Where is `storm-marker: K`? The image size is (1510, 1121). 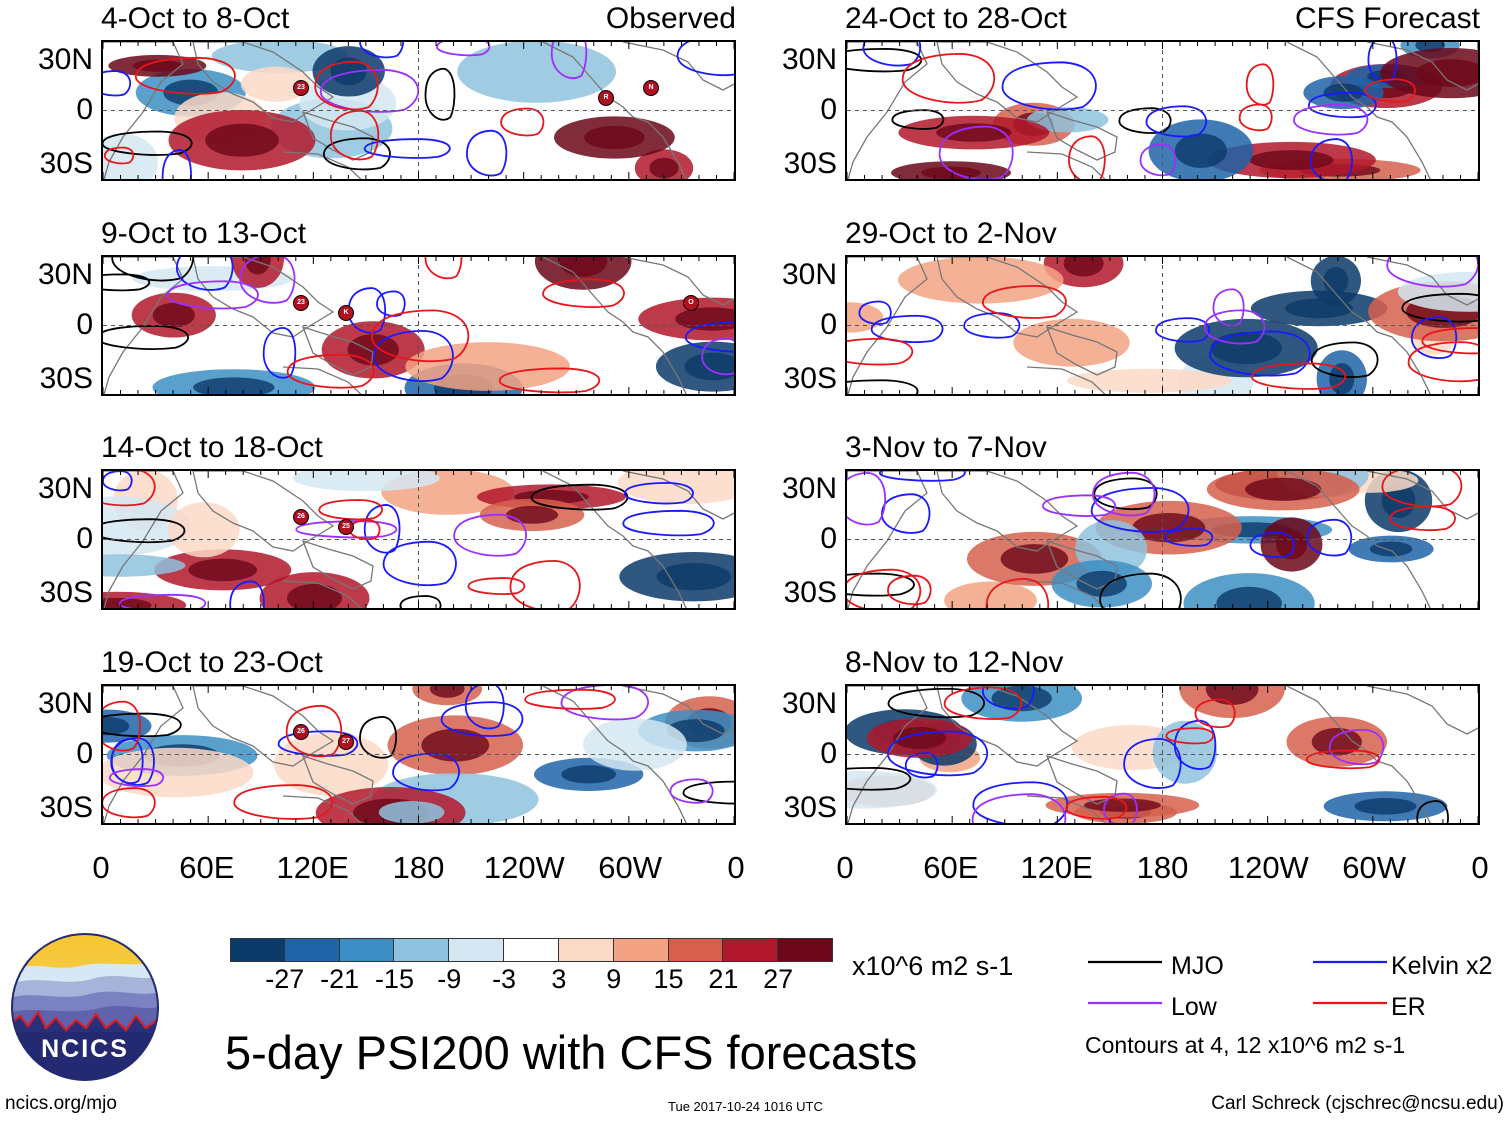
storm-marker: K is located at coordinates (346, 313).